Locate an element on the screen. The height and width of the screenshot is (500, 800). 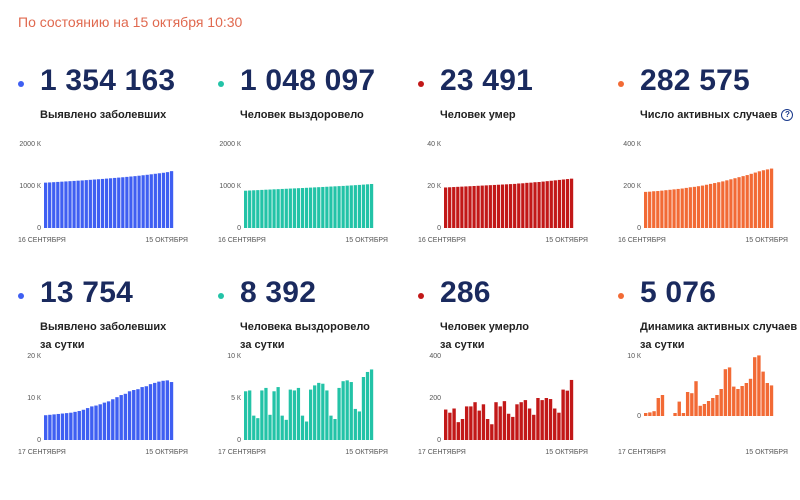
bar-chart: 0 10 К 17 СЕНТЯБРЯ 15 ОКТЯБРЯ is located at coordinates (703, 404).